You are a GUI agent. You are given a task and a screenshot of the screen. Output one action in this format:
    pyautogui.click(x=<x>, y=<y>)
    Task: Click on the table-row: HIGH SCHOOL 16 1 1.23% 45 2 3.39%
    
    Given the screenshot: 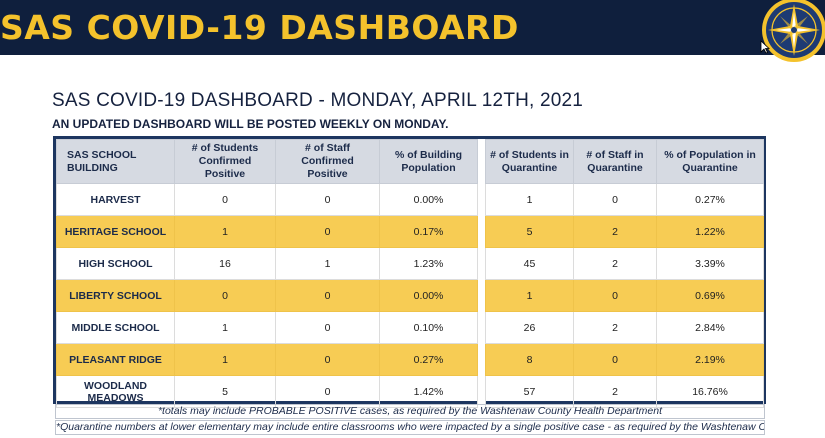 What is the action you would take?
    pyautogui.click(x=410, y=263)
    